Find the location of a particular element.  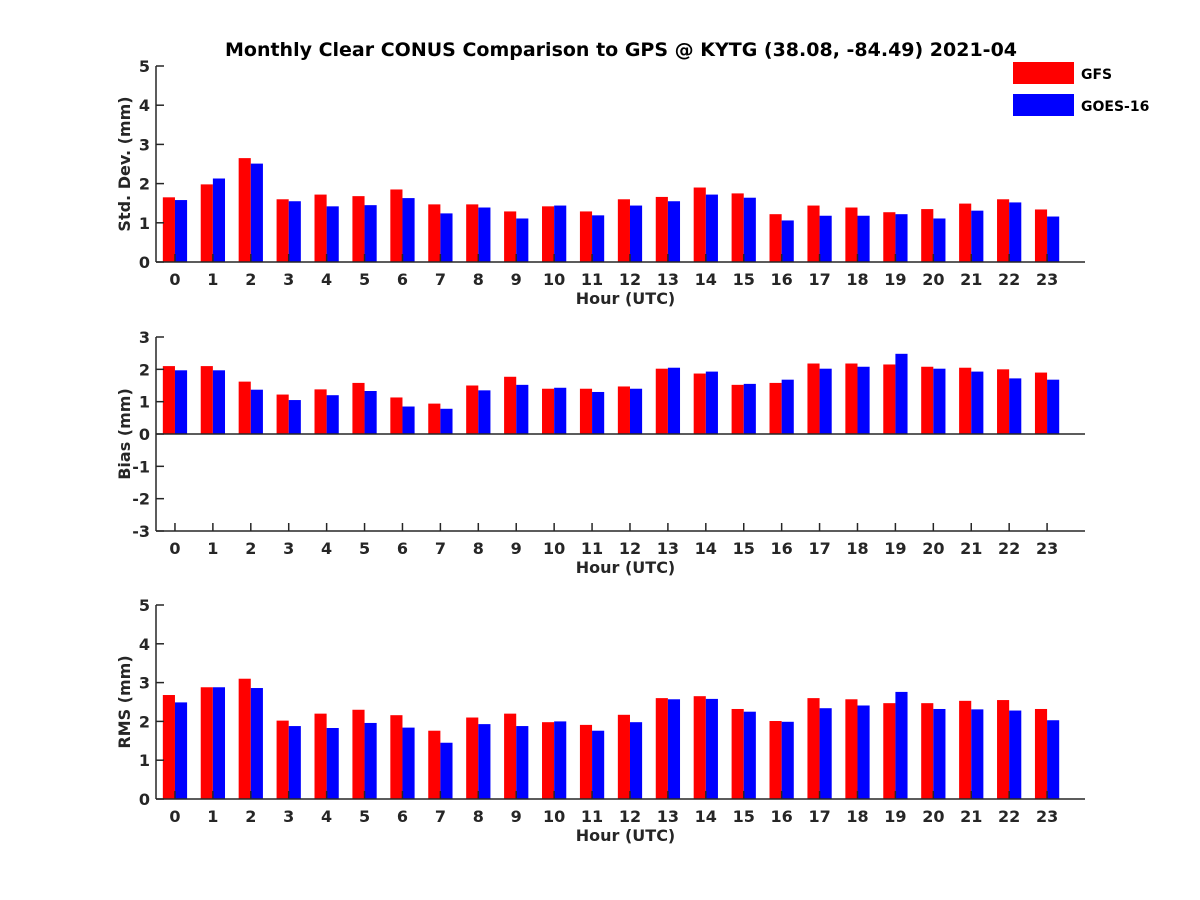

legend-swatch-gfs is located at coordinates (1043, 73).